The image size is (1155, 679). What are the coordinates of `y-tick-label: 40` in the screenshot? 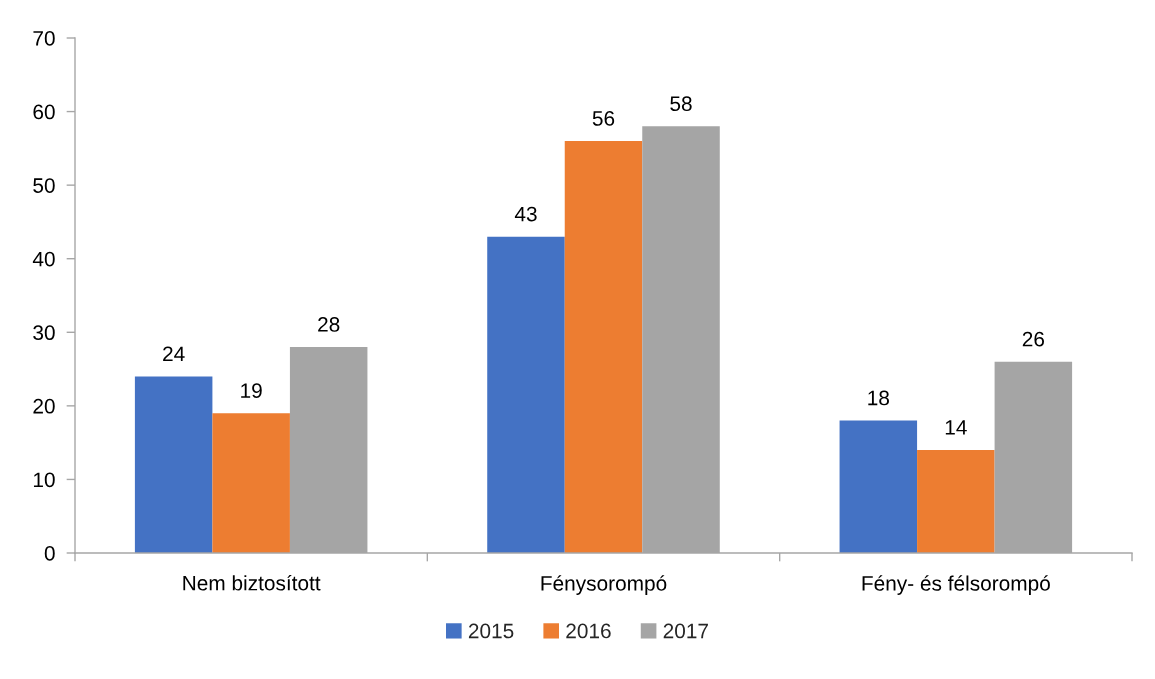 It's located at (43, 259).